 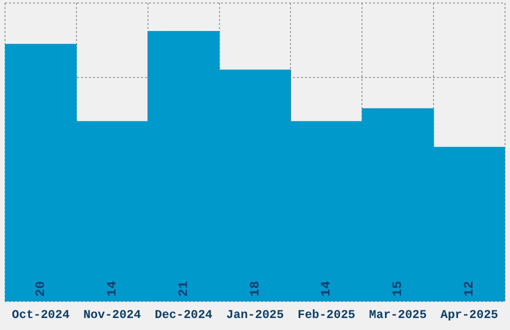 What do you see at coordinates (40, 288) in the screenshot?
I see `data-label: 20` at bounding box center [40, 288].